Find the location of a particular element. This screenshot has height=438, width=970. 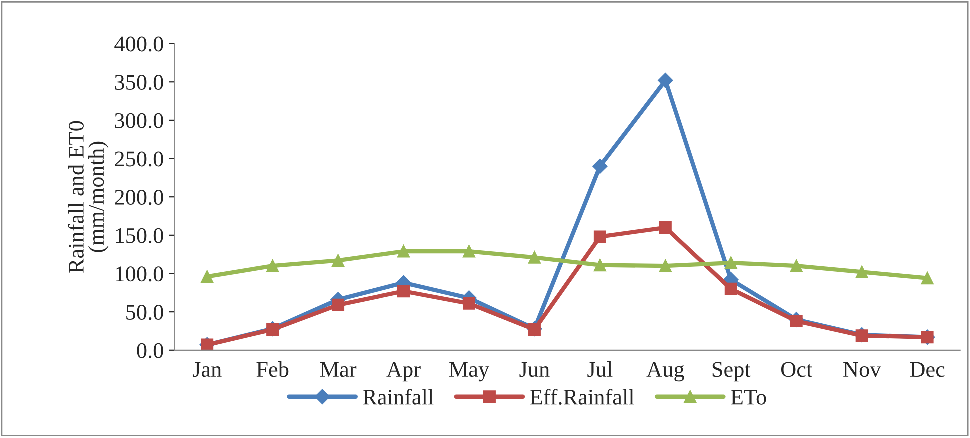

x-tick-label: Jun is located at coordinates (535, 370).